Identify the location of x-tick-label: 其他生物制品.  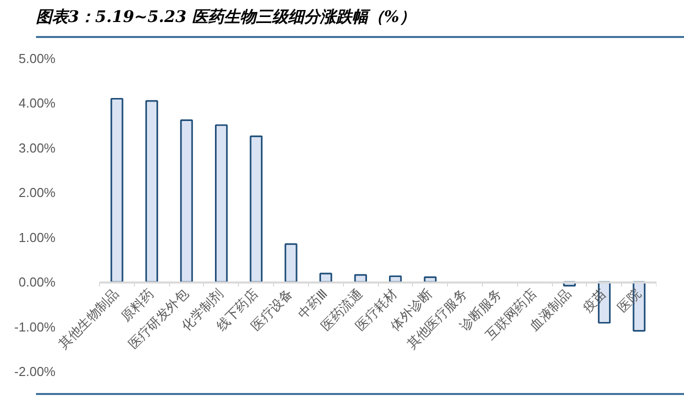
(89, 319).